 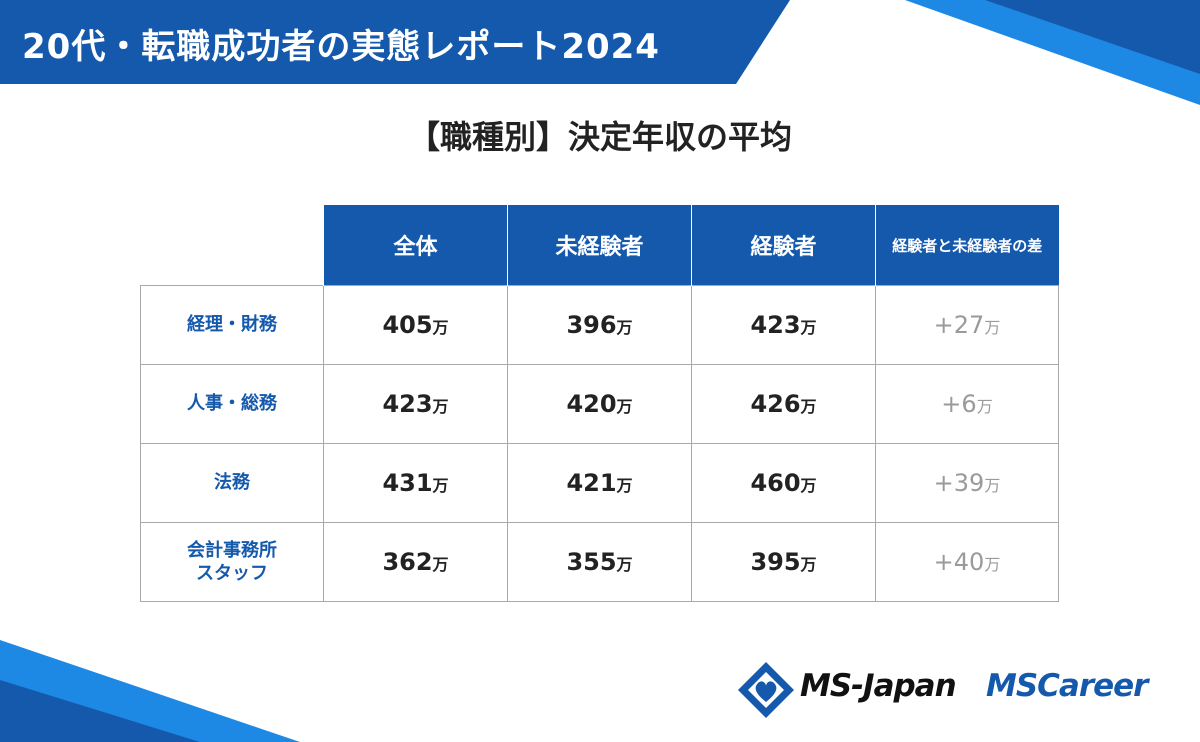 I want to click on cell-value: 431, so click(x=407, y=483).